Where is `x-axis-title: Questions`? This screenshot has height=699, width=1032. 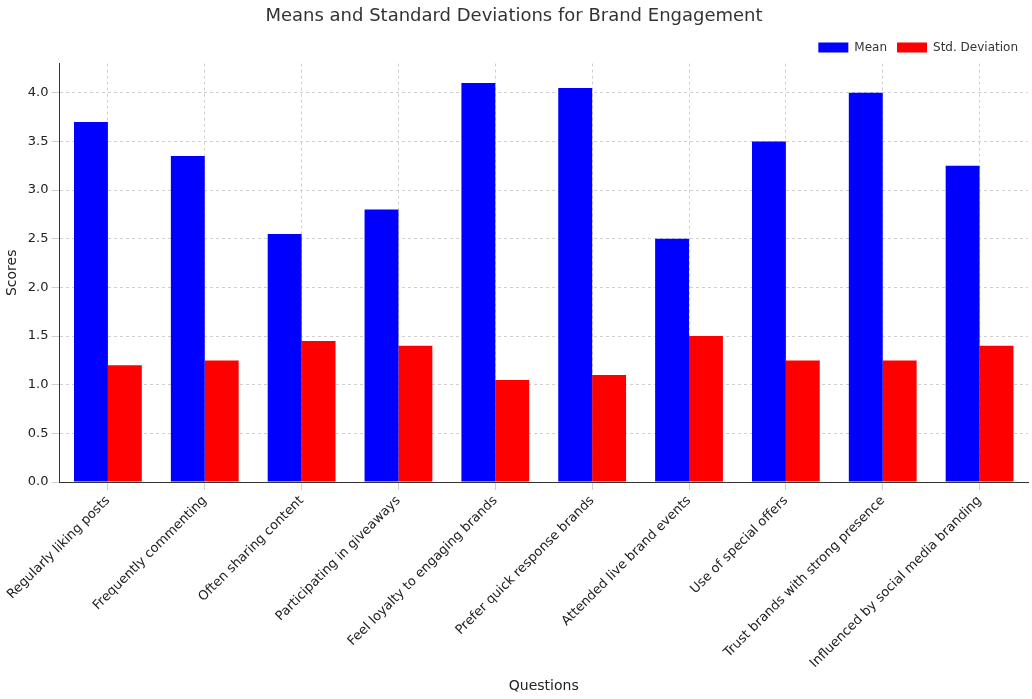
x-axis-title: Questions is located at coordinates (543, 685).